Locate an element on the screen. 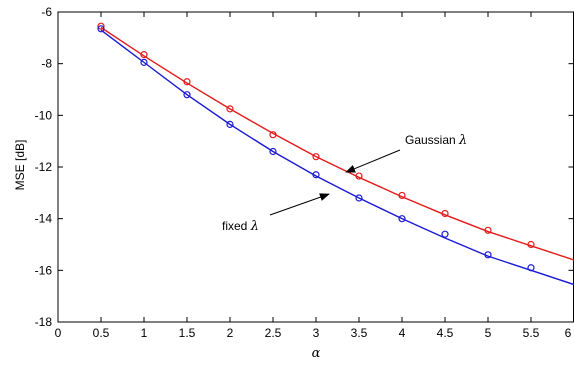  annotation-arrow-fixed is located at coordinates (299, 204).